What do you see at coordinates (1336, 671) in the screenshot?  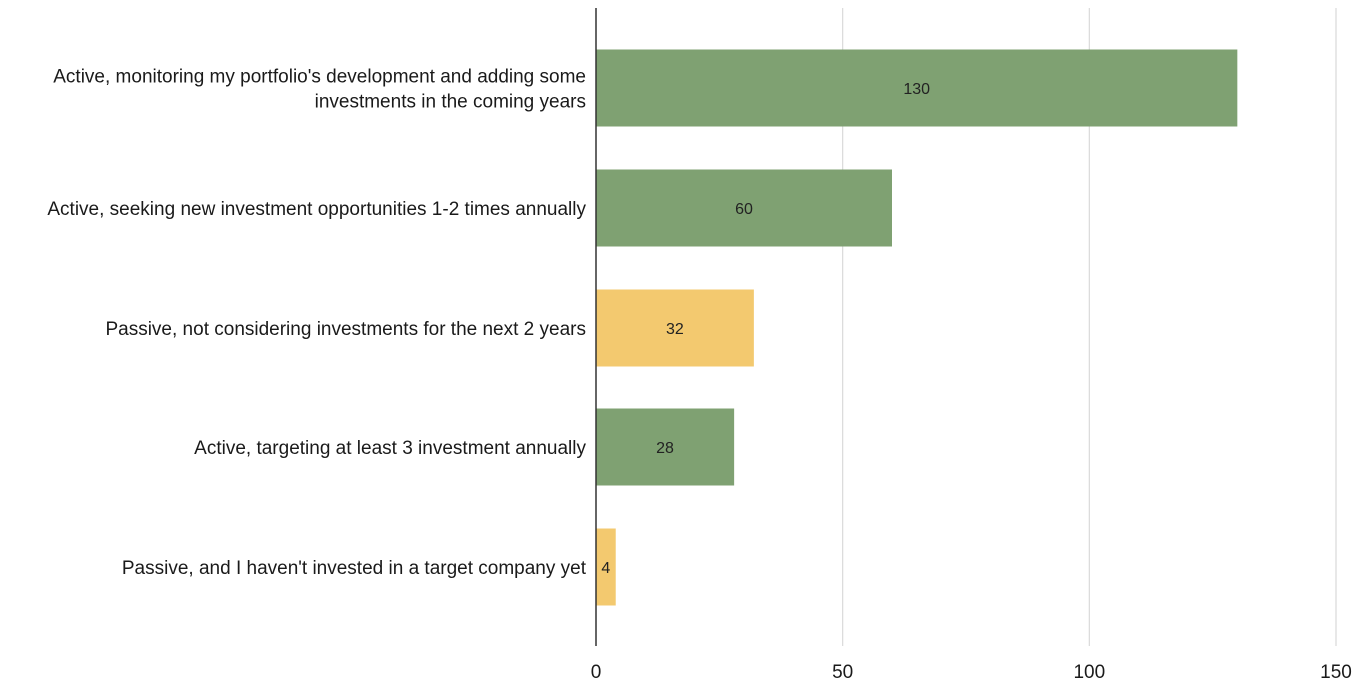 I see `x-tick-label-150: 150` at bounding box center [1336, 671].